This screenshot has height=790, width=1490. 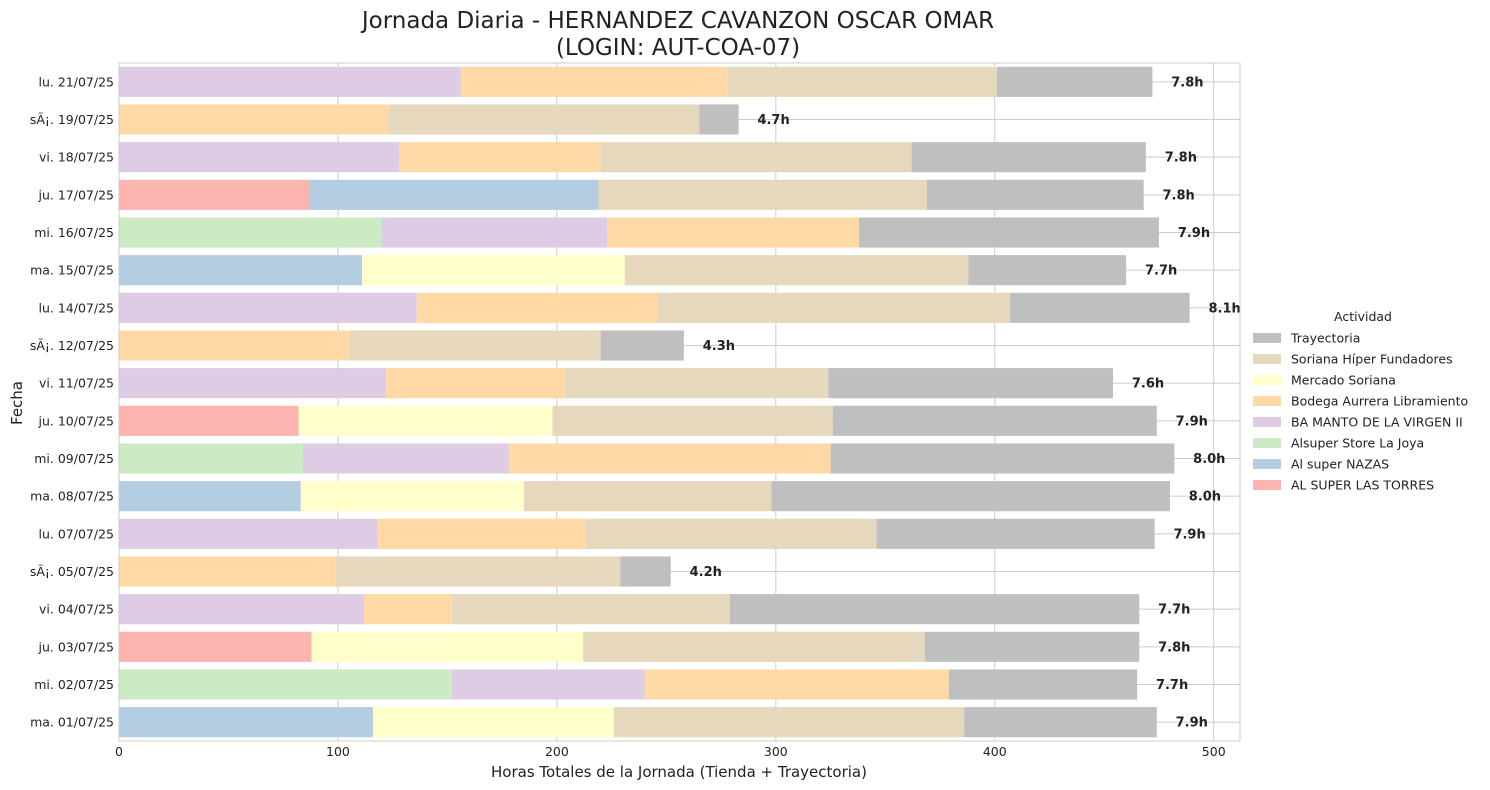 What do you see at coordinates (74, 232) in the screenshot?
I see `y-tick-label: mi. 16/07/25` at bounding box center [74, 232].